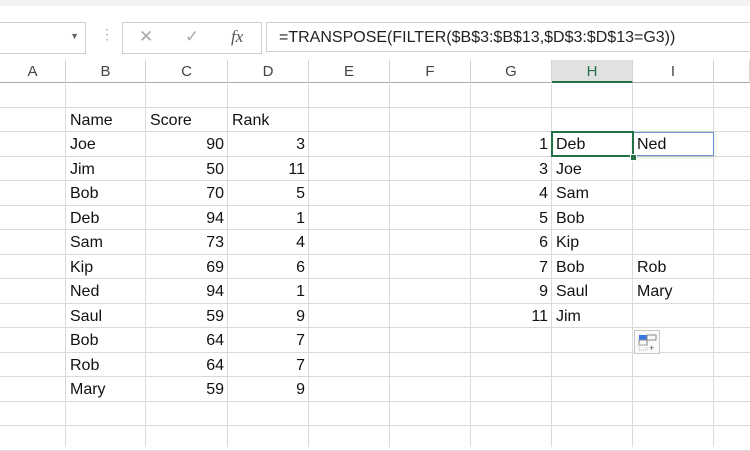  Describe the element at coordinates (300, 267) in the screenshot. I see `rank-cell: 6` at that location.